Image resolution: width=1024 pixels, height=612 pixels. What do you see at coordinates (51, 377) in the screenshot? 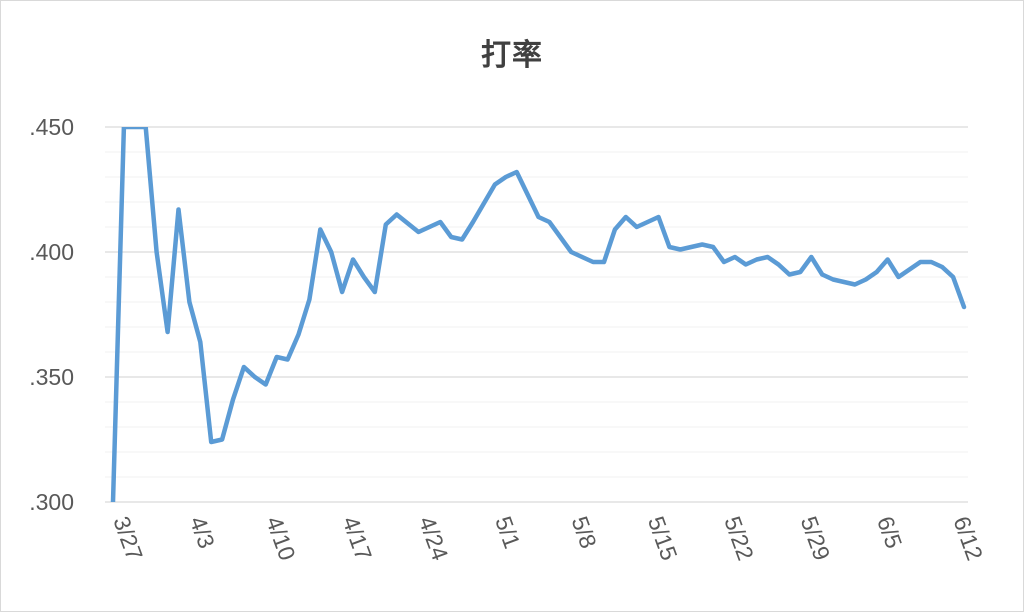
I see `y-tick-label: .350` at bounding box center [51, 377].